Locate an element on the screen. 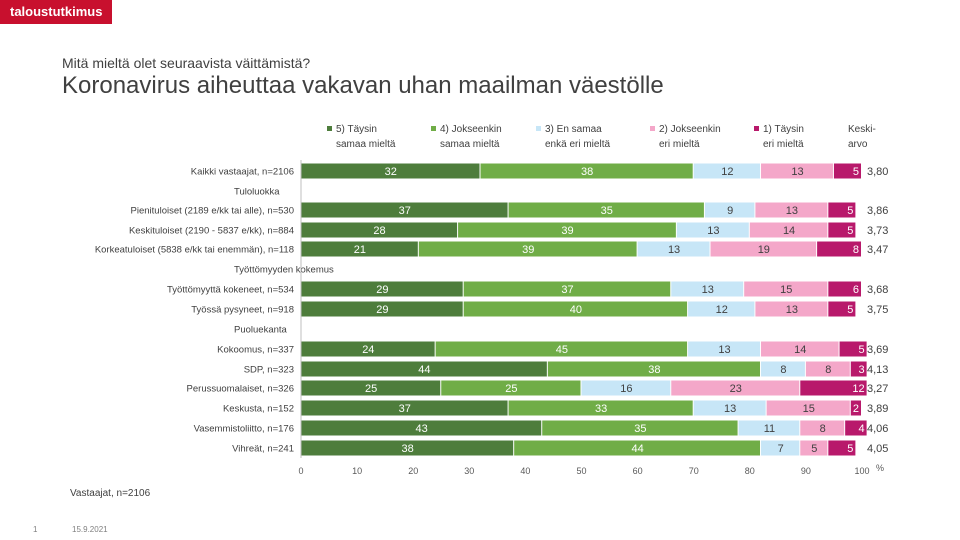 The height and width of the screenshot is (540, 960). mean-header: arvo is located at coordinates (858, 144).